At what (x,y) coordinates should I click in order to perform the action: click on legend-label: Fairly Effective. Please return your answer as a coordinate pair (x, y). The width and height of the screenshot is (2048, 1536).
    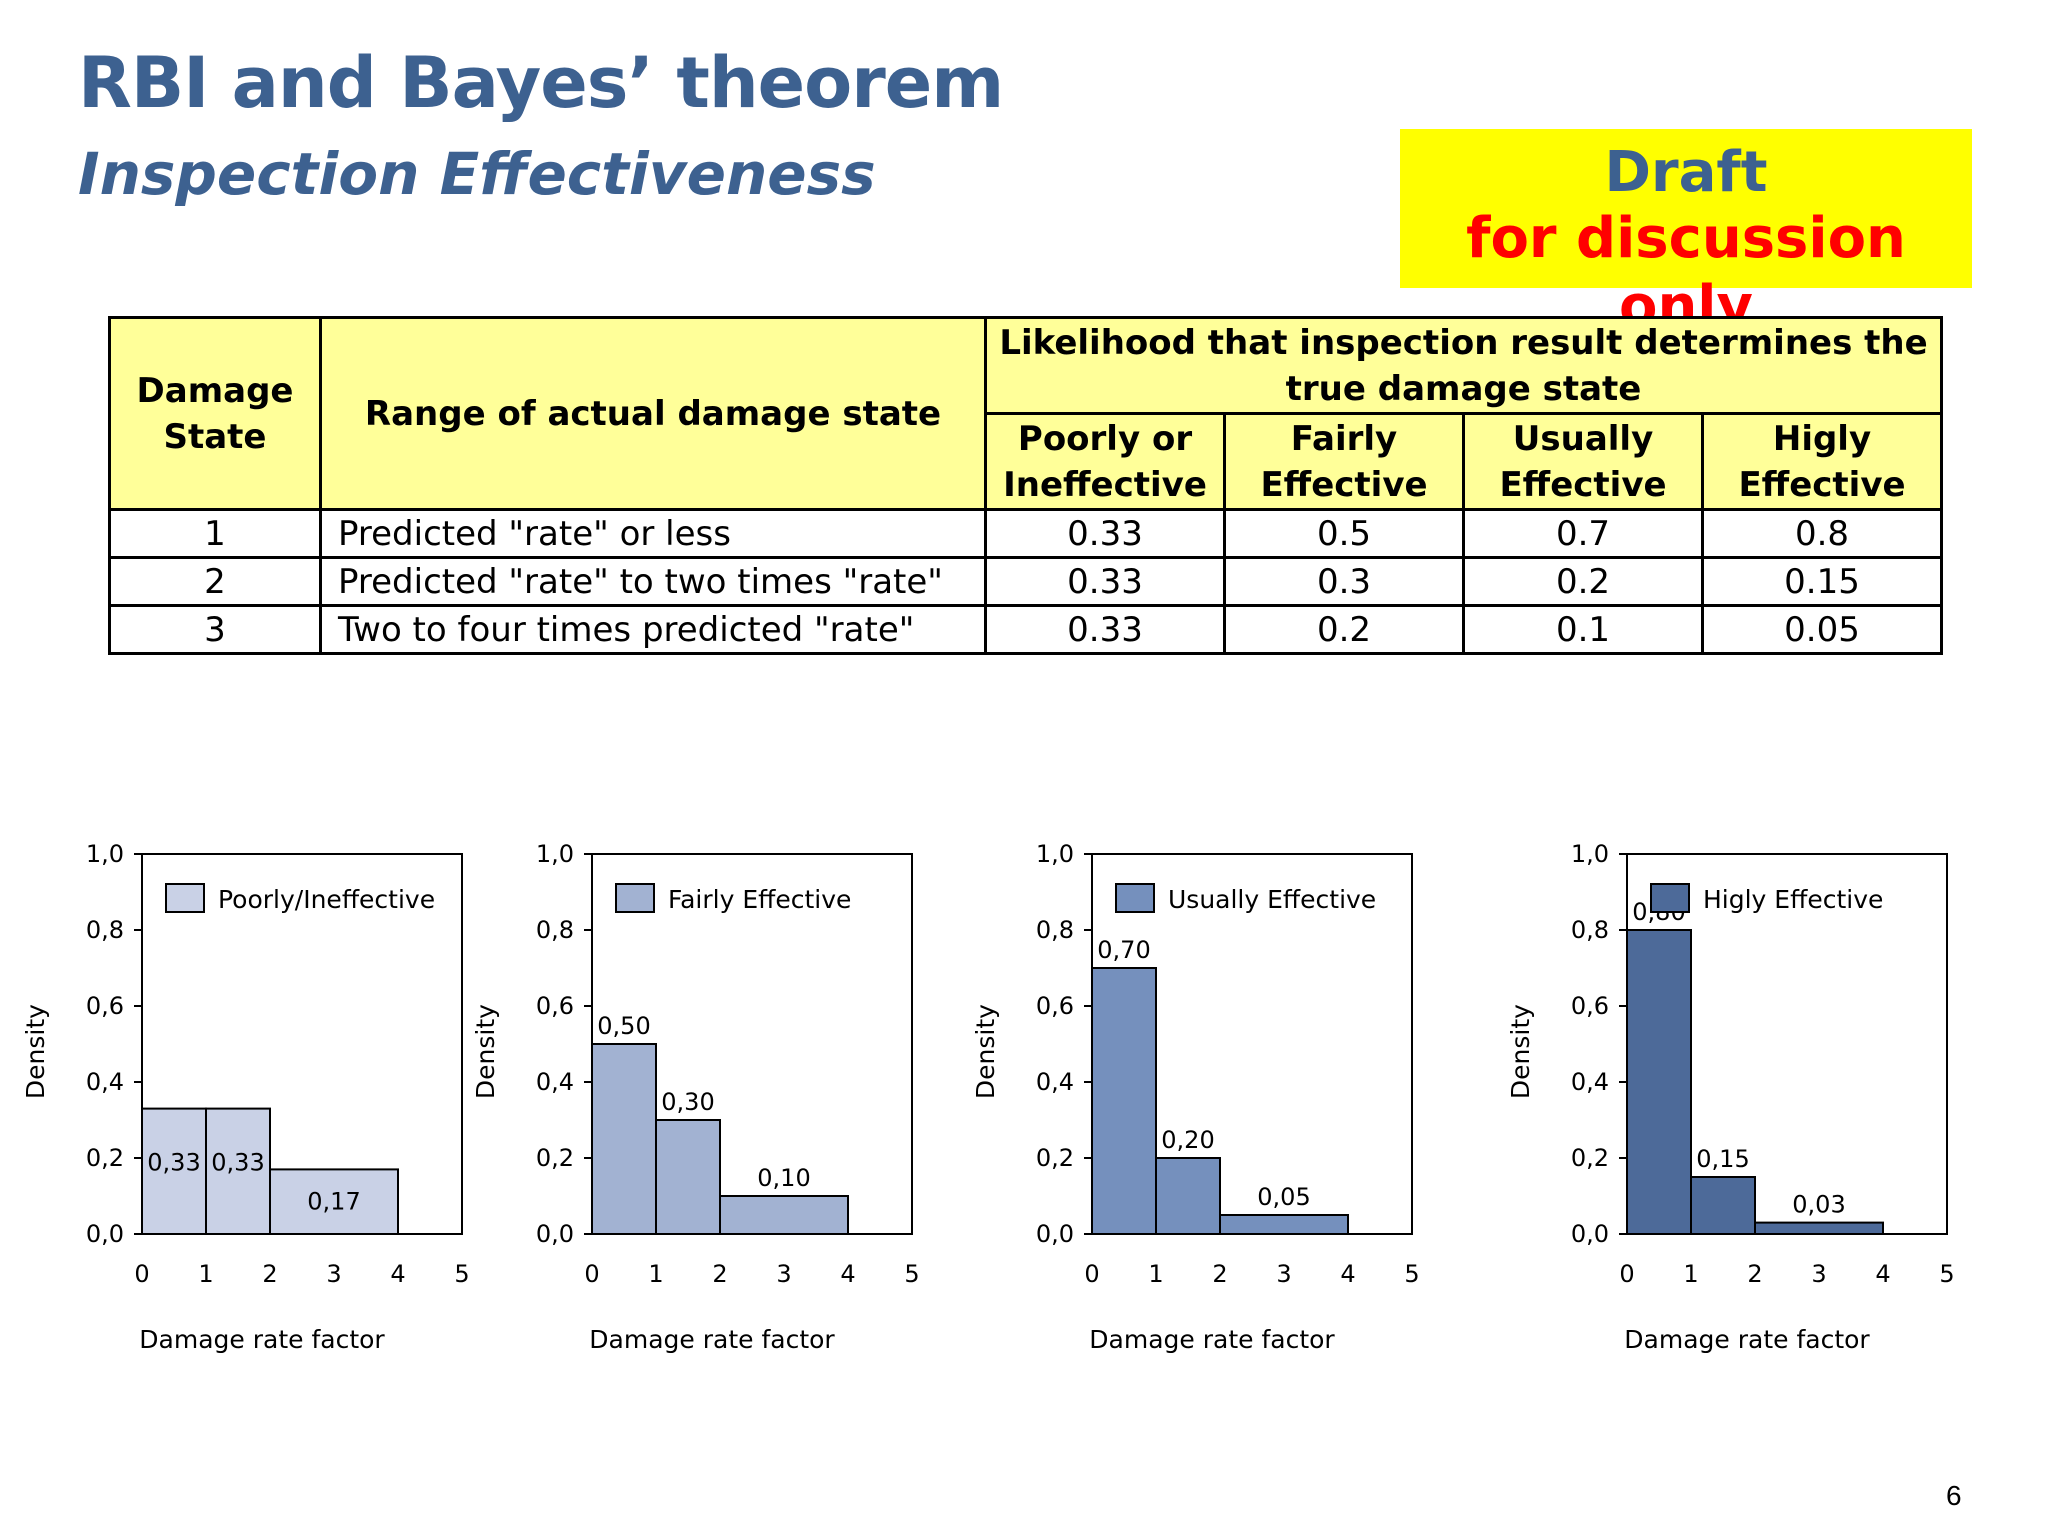
    Looking at the image, I should click on (759, 899).